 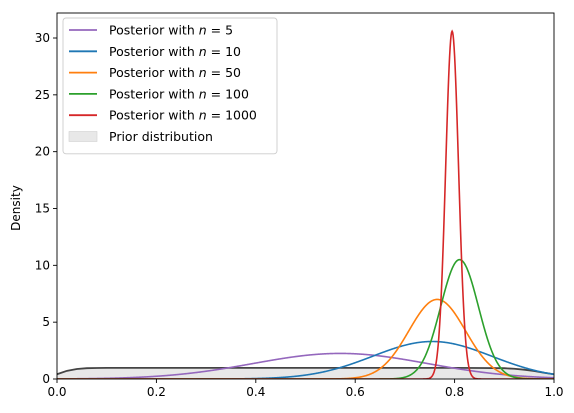 I want to click on prior-line, so click(x=305, y=371).